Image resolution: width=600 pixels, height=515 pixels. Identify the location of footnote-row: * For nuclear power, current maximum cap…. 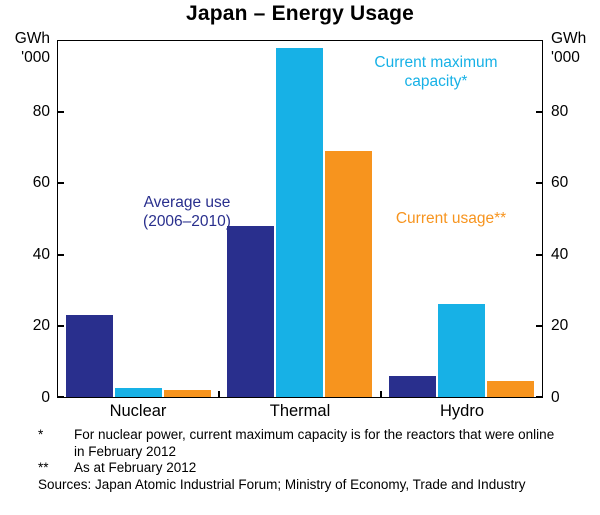
(302, 443).